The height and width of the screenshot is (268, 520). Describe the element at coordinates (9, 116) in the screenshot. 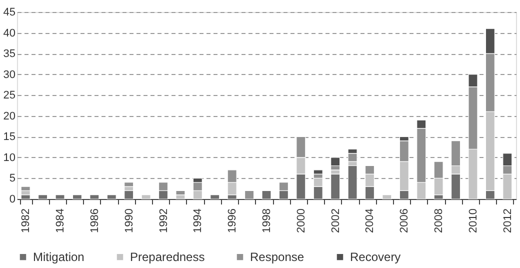

I see `y-tick-label: 20` at that location.